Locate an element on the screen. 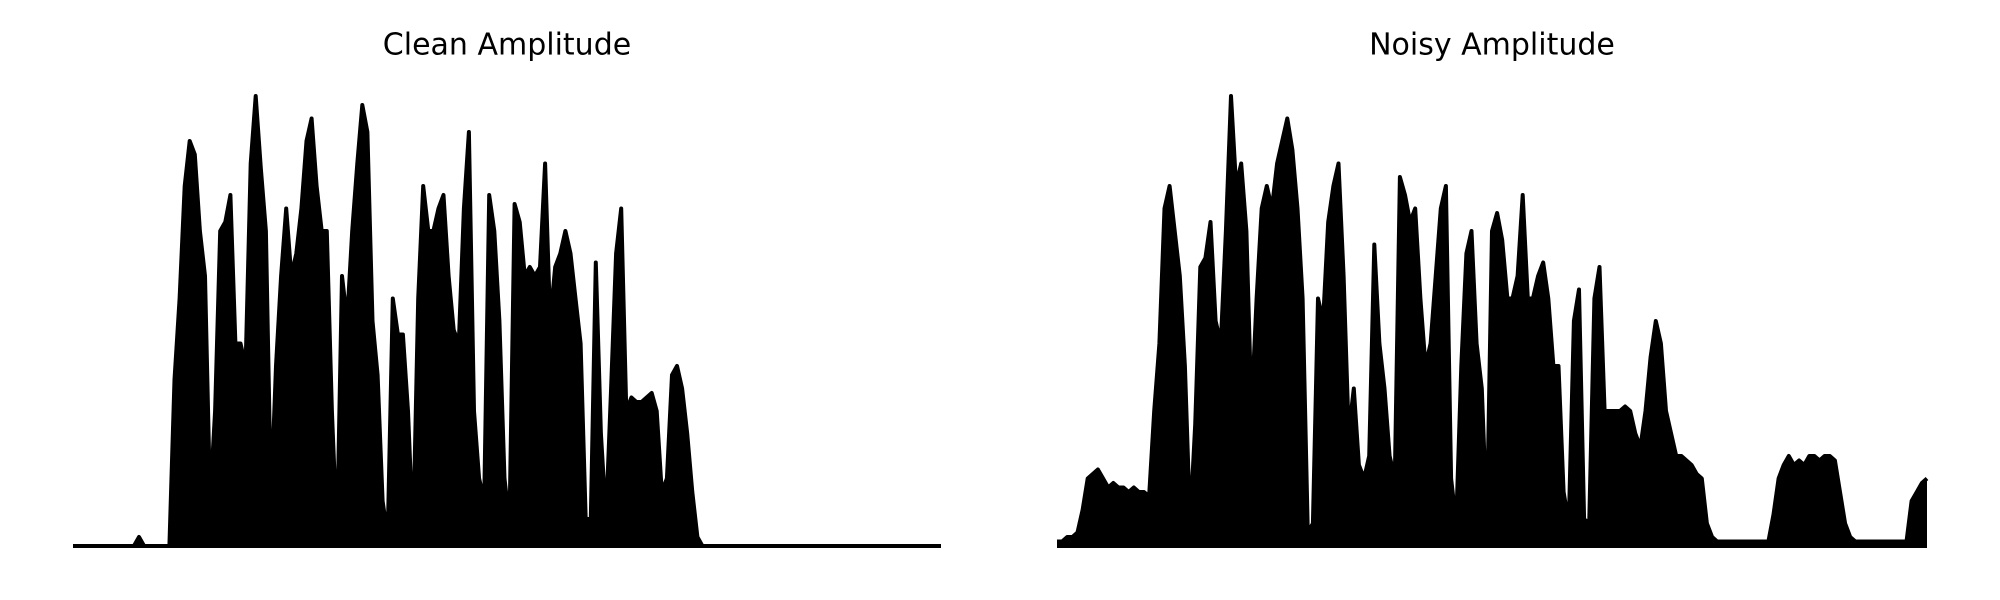  chart-title: Clean Amplitude is located at coordinates (507, 45).